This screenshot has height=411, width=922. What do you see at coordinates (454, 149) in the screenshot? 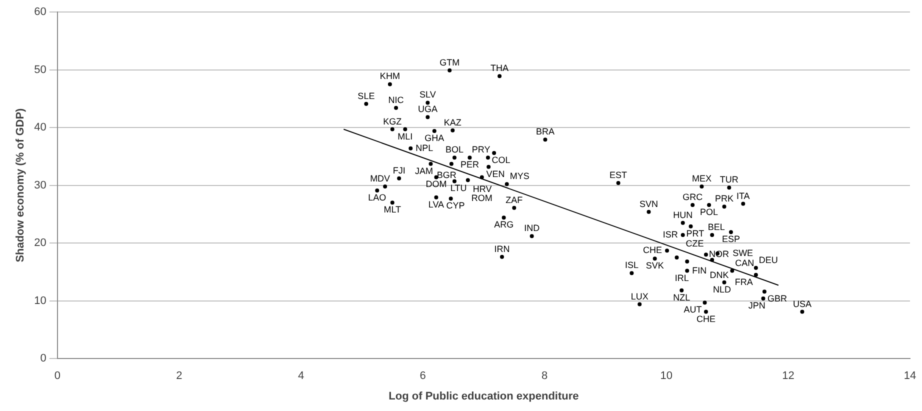
I see `data-label: BOL` at bounding box center [454, 149].